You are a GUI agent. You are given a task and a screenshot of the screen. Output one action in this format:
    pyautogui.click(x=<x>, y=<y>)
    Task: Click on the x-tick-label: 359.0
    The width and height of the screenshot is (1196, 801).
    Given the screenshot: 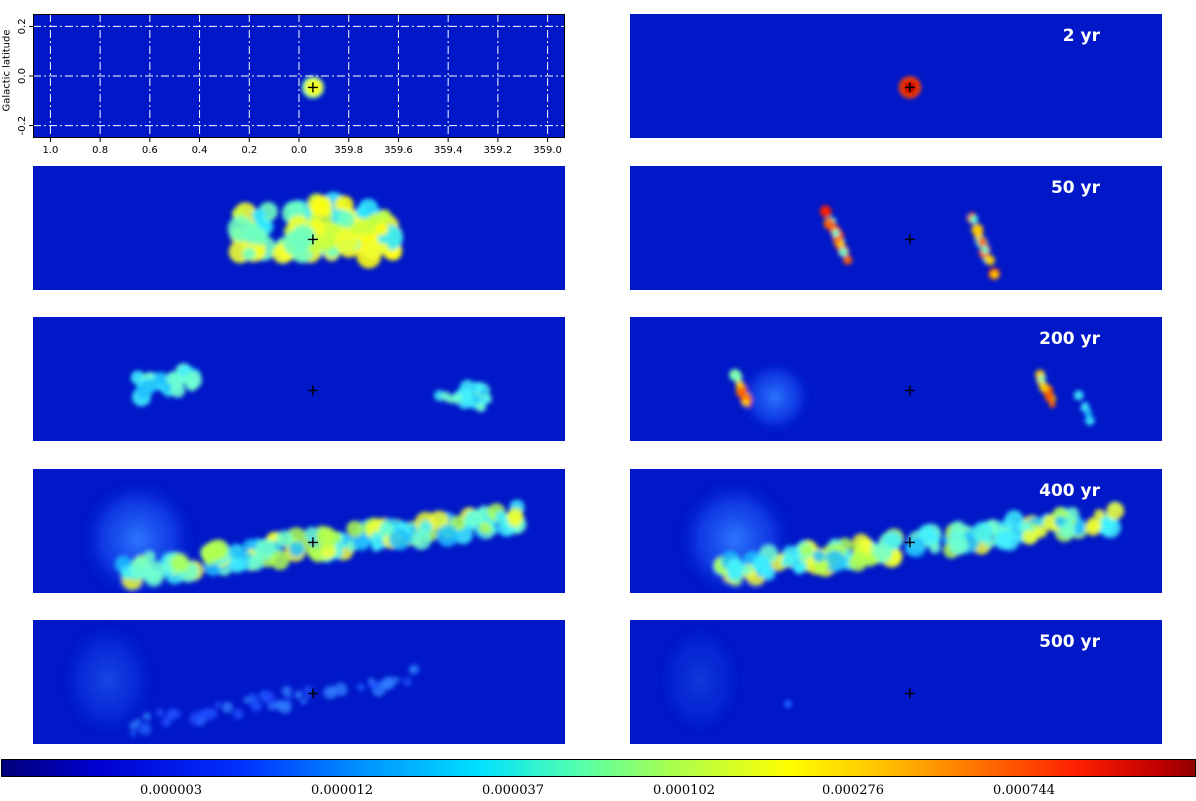 What is the action you would take?
    pyautogui.click(x=547, y=150)
    